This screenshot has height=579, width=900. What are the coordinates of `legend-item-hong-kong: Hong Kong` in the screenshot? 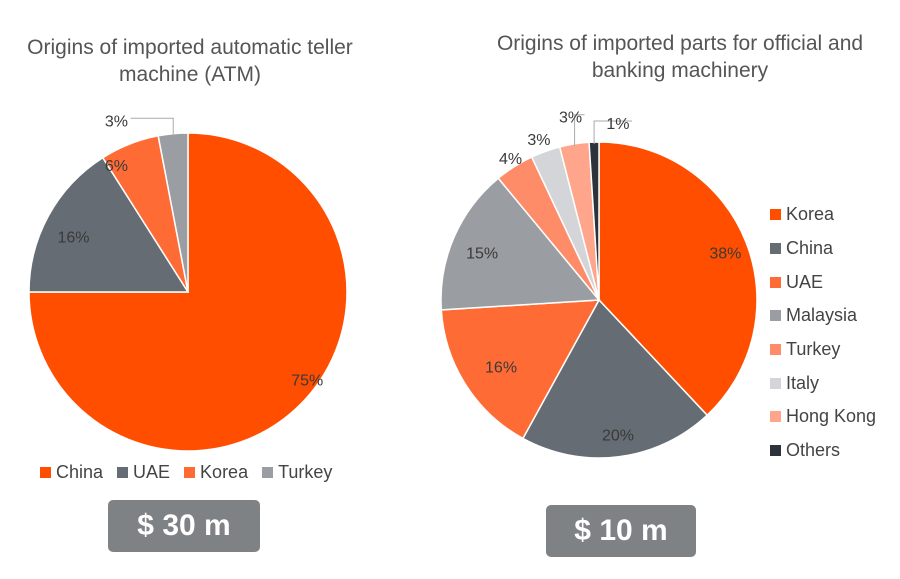 It's located at (823, 417).